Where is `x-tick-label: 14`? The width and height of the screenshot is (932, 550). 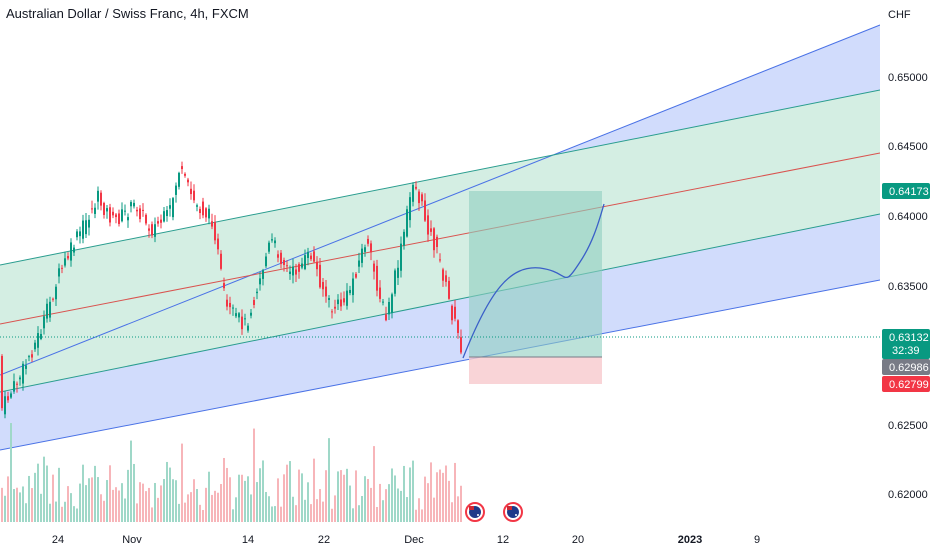
x-tick-label: 14 is located at coordinates (248, 540).